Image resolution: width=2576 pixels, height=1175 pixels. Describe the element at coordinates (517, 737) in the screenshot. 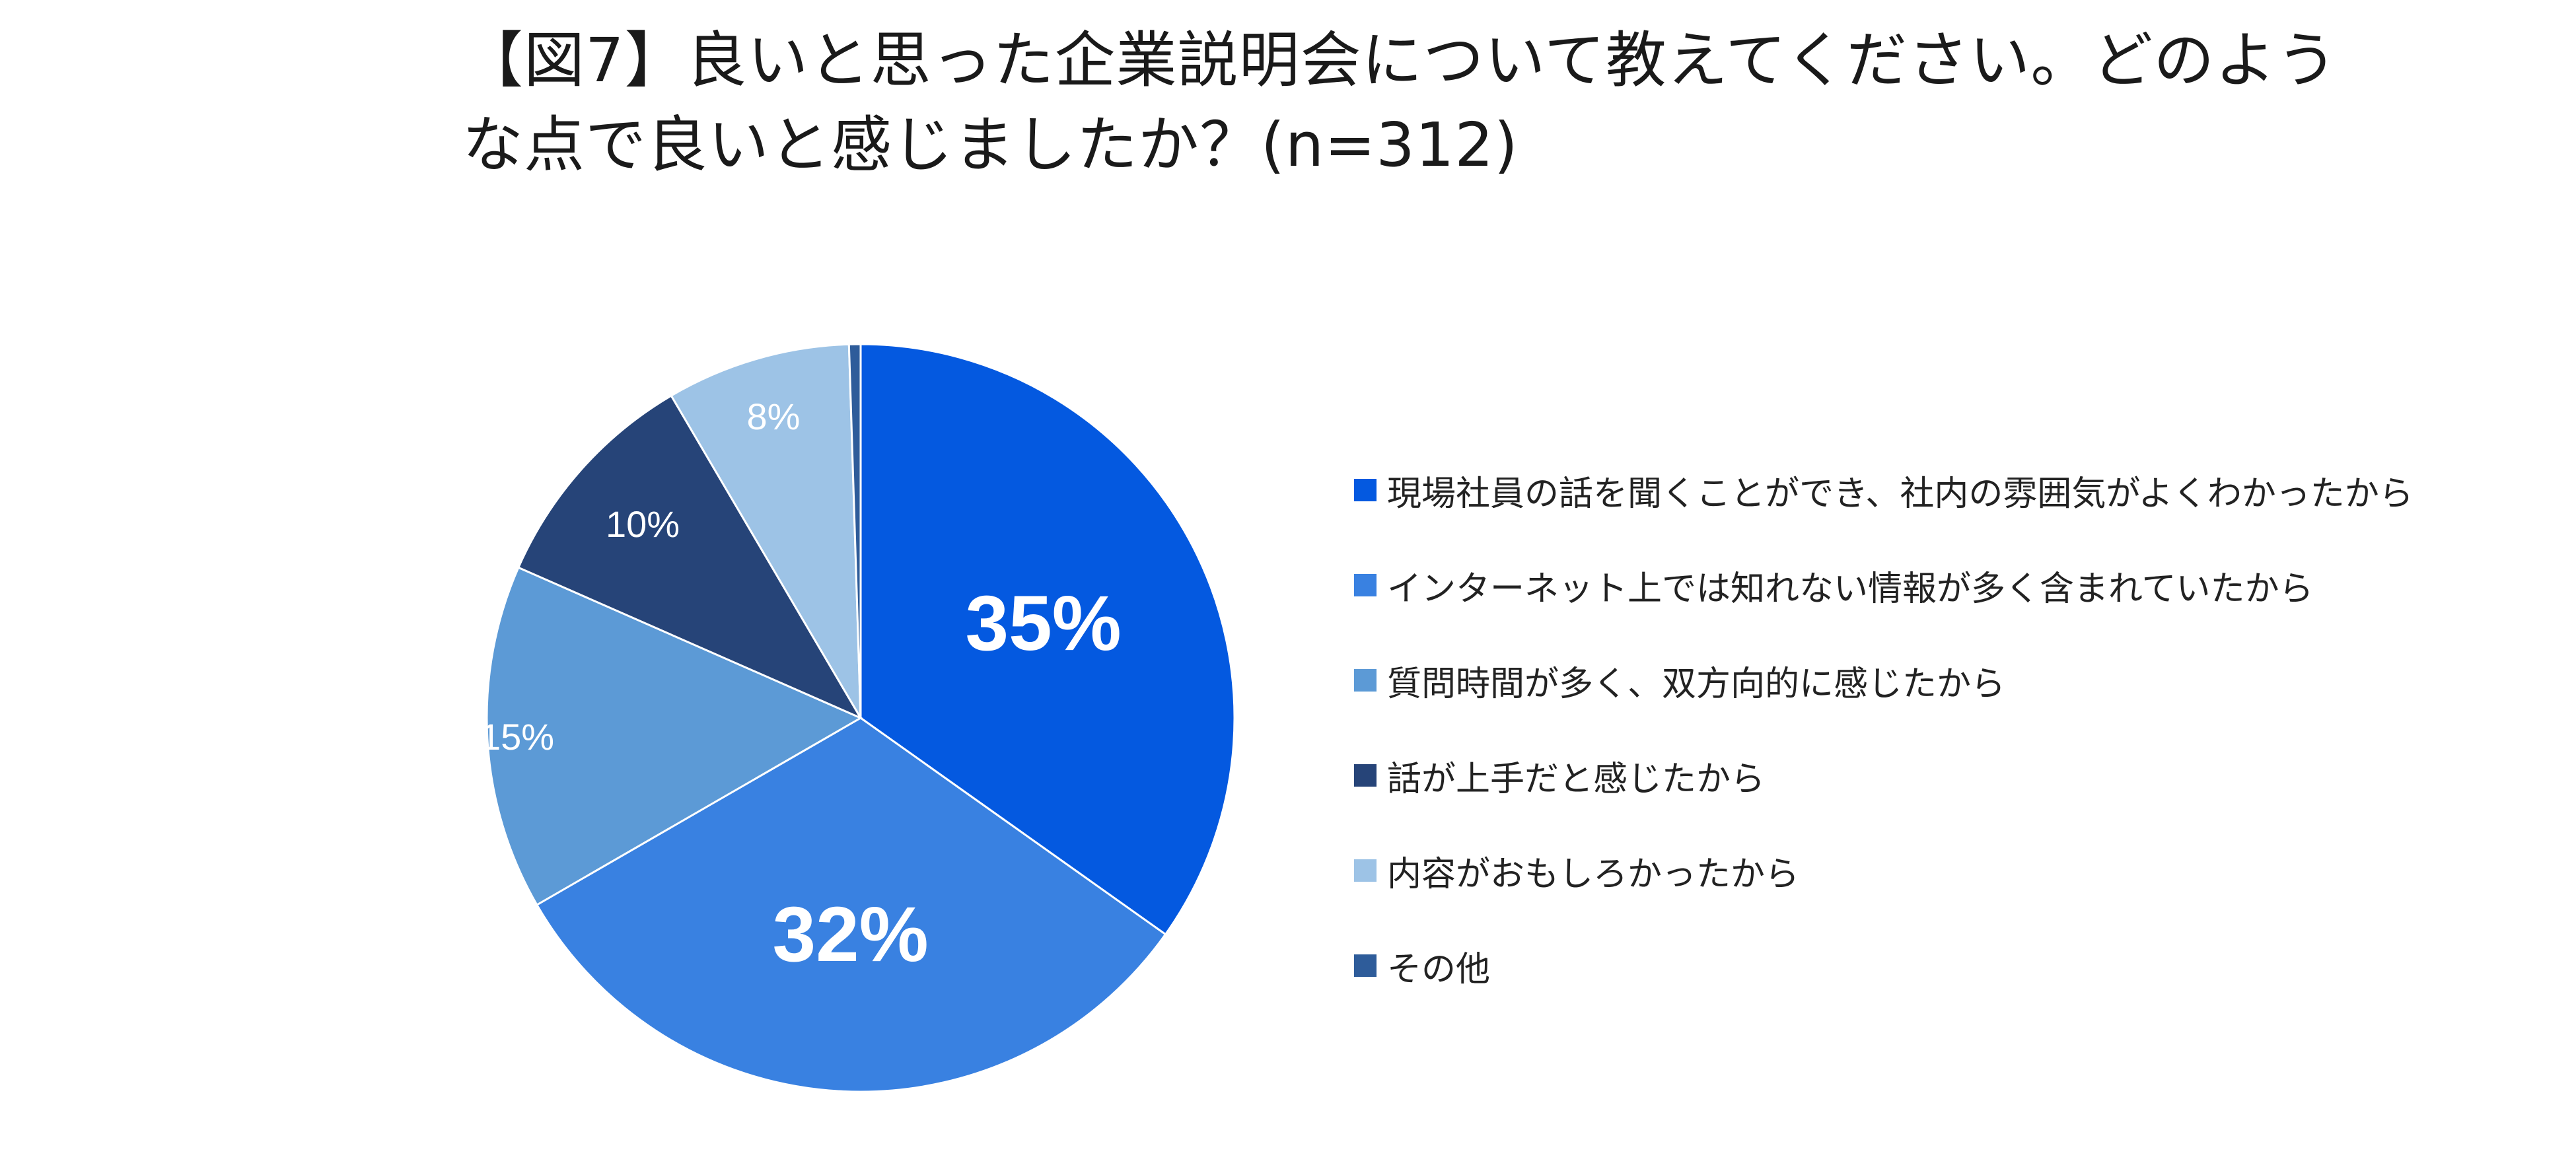

I see `data-label-qa-time: 15%` at that location.